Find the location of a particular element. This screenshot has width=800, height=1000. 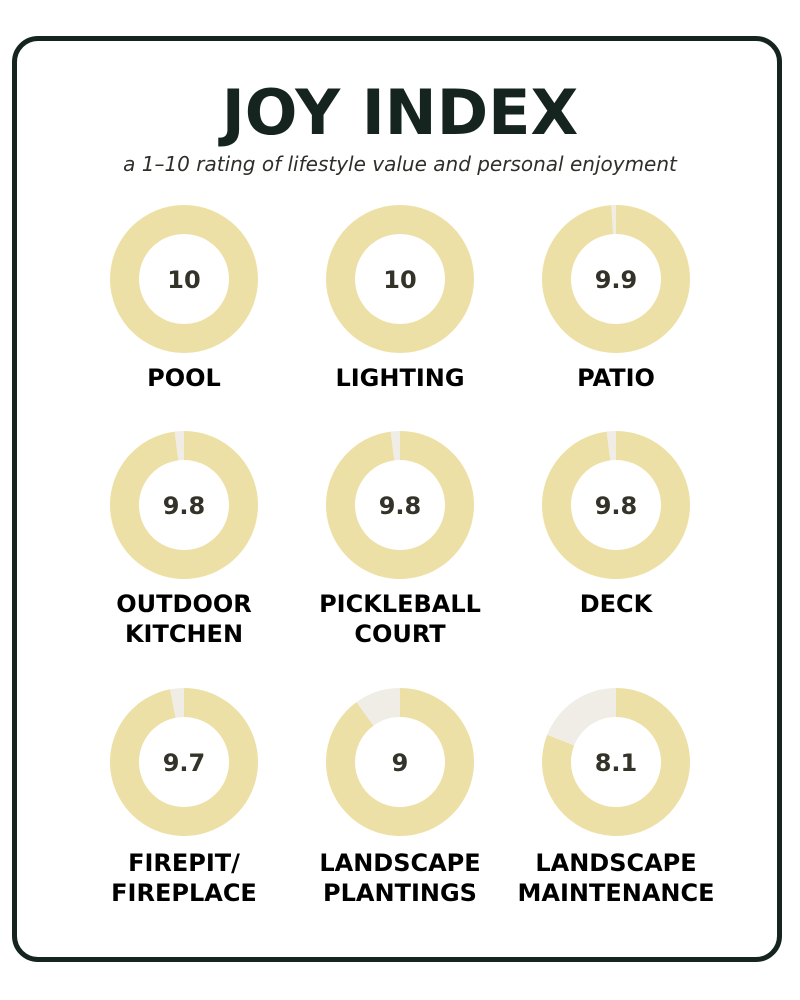

donut-5: 9.8 DECK is located at coordinates (616, 524).